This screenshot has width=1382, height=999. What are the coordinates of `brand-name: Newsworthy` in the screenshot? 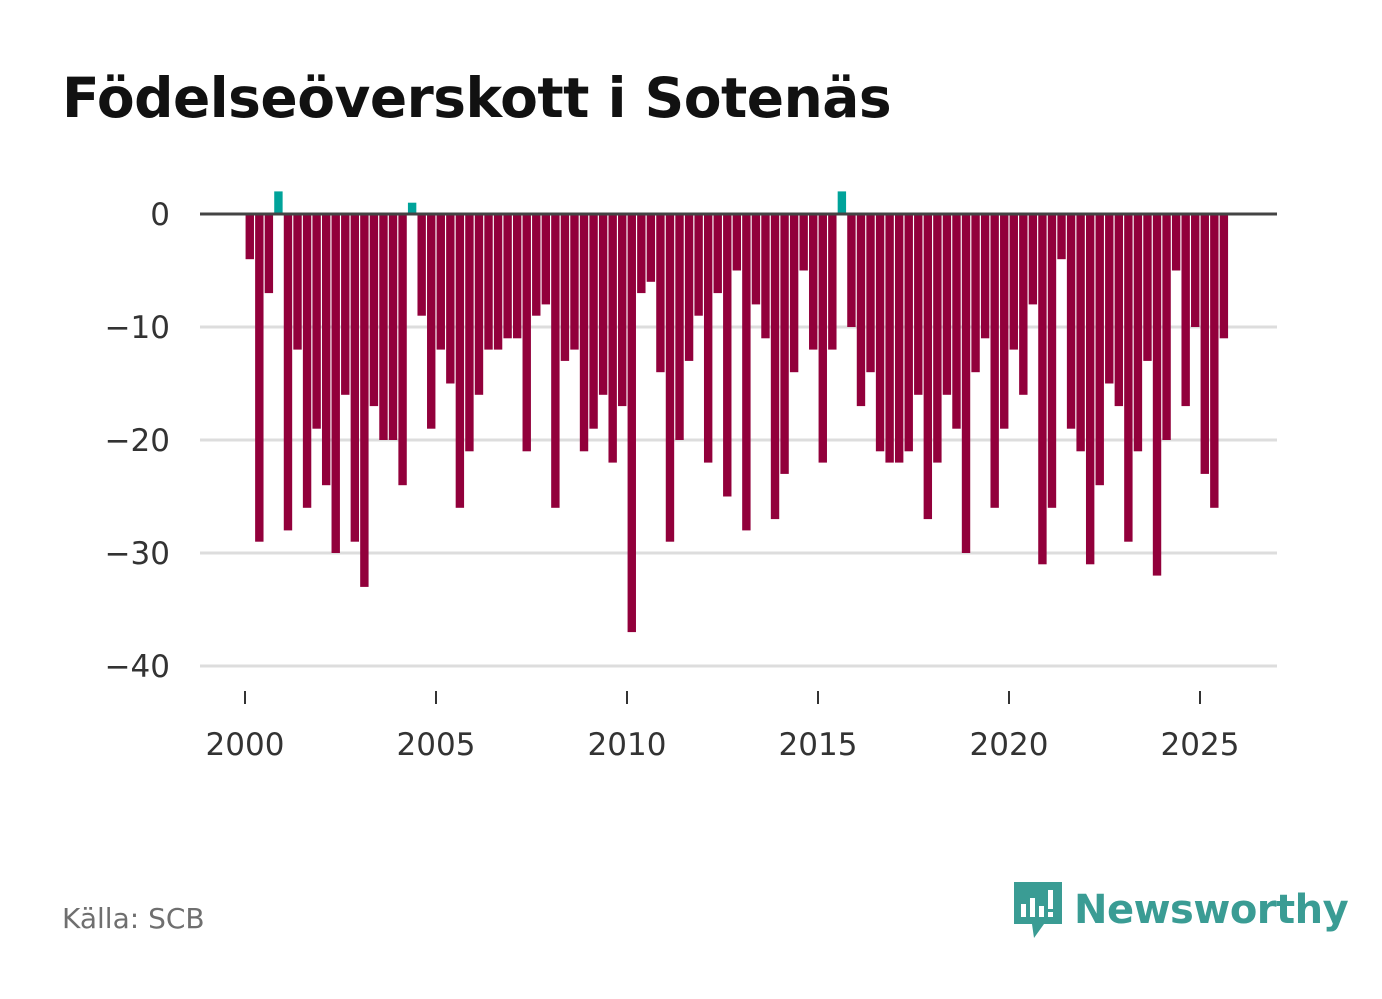 It's located at (1211, 910).